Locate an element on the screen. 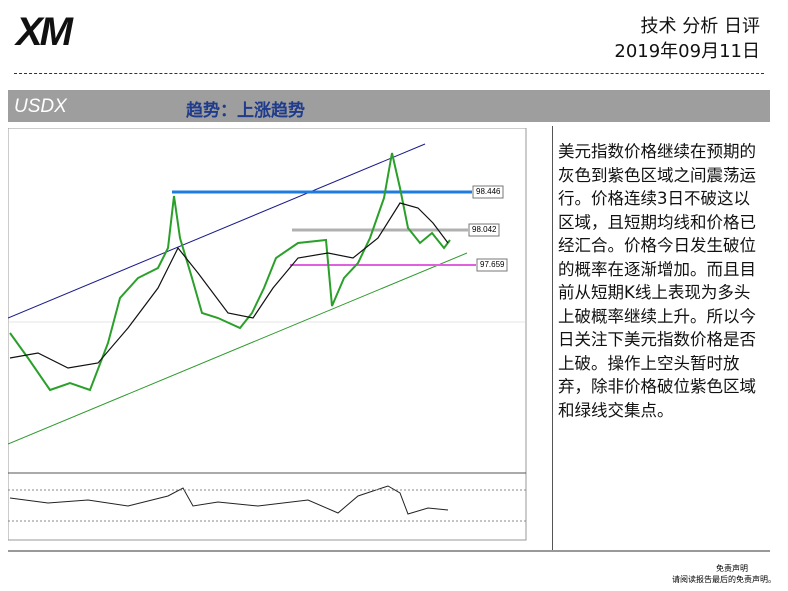  oscillator is located at coordinates (229, 500).